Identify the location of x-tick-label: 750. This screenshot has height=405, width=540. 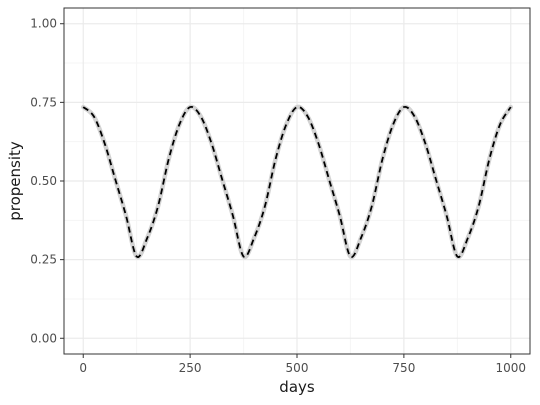
(403, 368).